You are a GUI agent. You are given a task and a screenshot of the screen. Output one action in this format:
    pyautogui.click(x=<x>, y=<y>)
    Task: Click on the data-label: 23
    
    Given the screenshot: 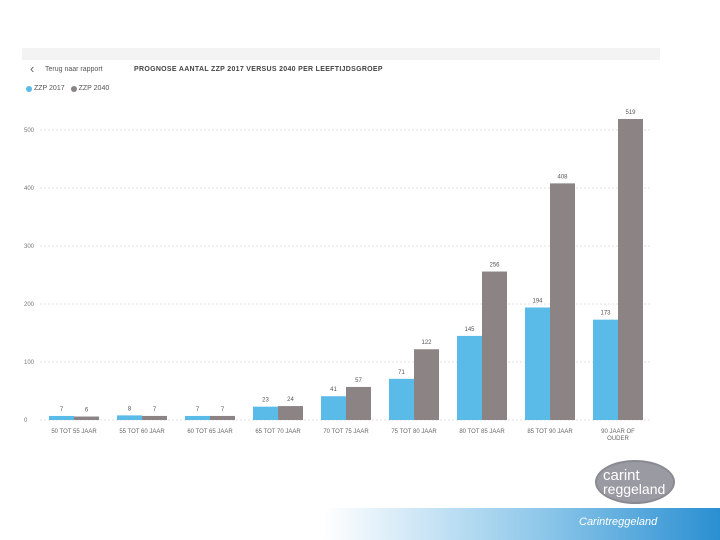 What is the action you would take?
    pyautogui.click(x=265, y=401)
    